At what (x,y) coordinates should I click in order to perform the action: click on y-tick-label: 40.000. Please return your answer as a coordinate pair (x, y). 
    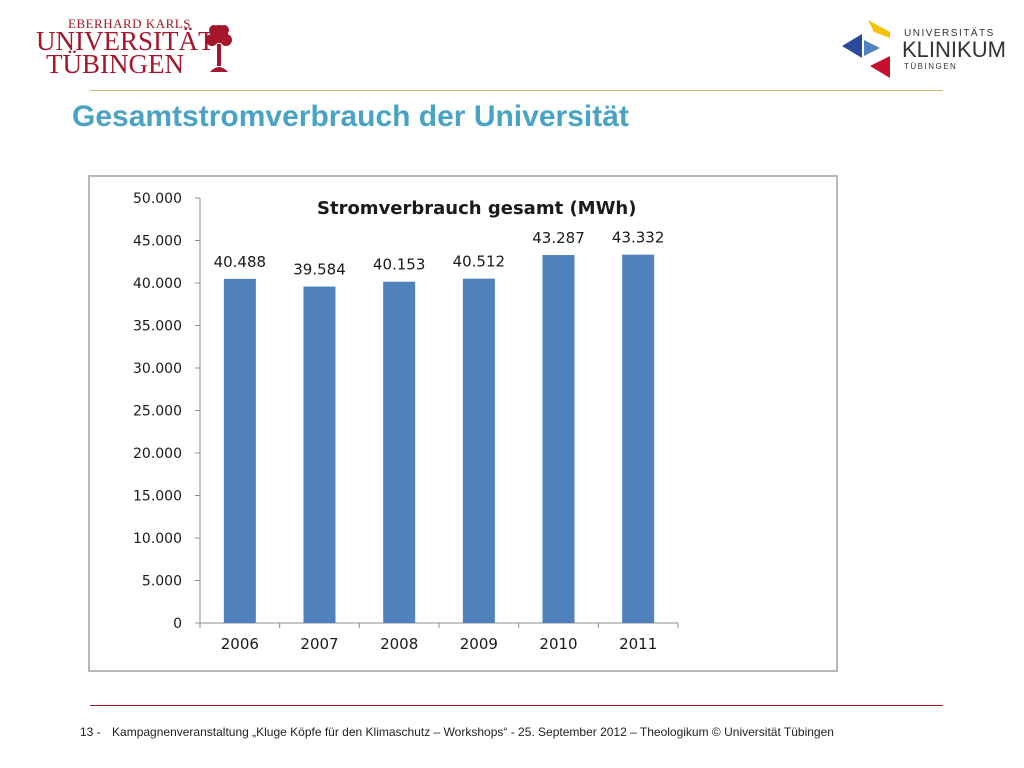
    Looking at the image, I should click on (157, 284).